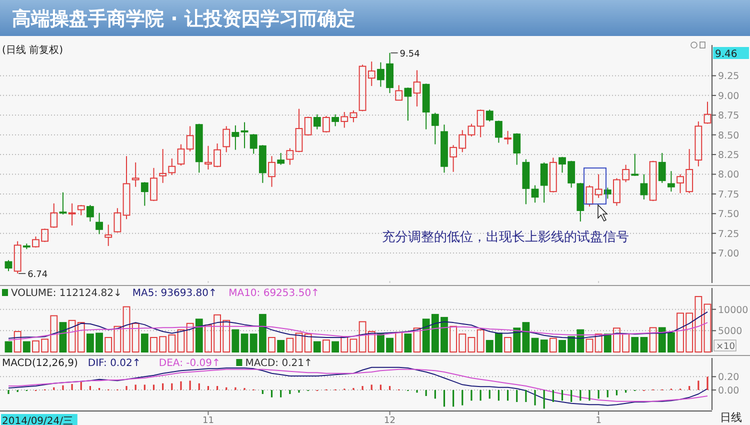  Describe the element at coordinates (33, 50) in the screenshot. I see `chart-subtitle: (日线 前复权)` at that location.